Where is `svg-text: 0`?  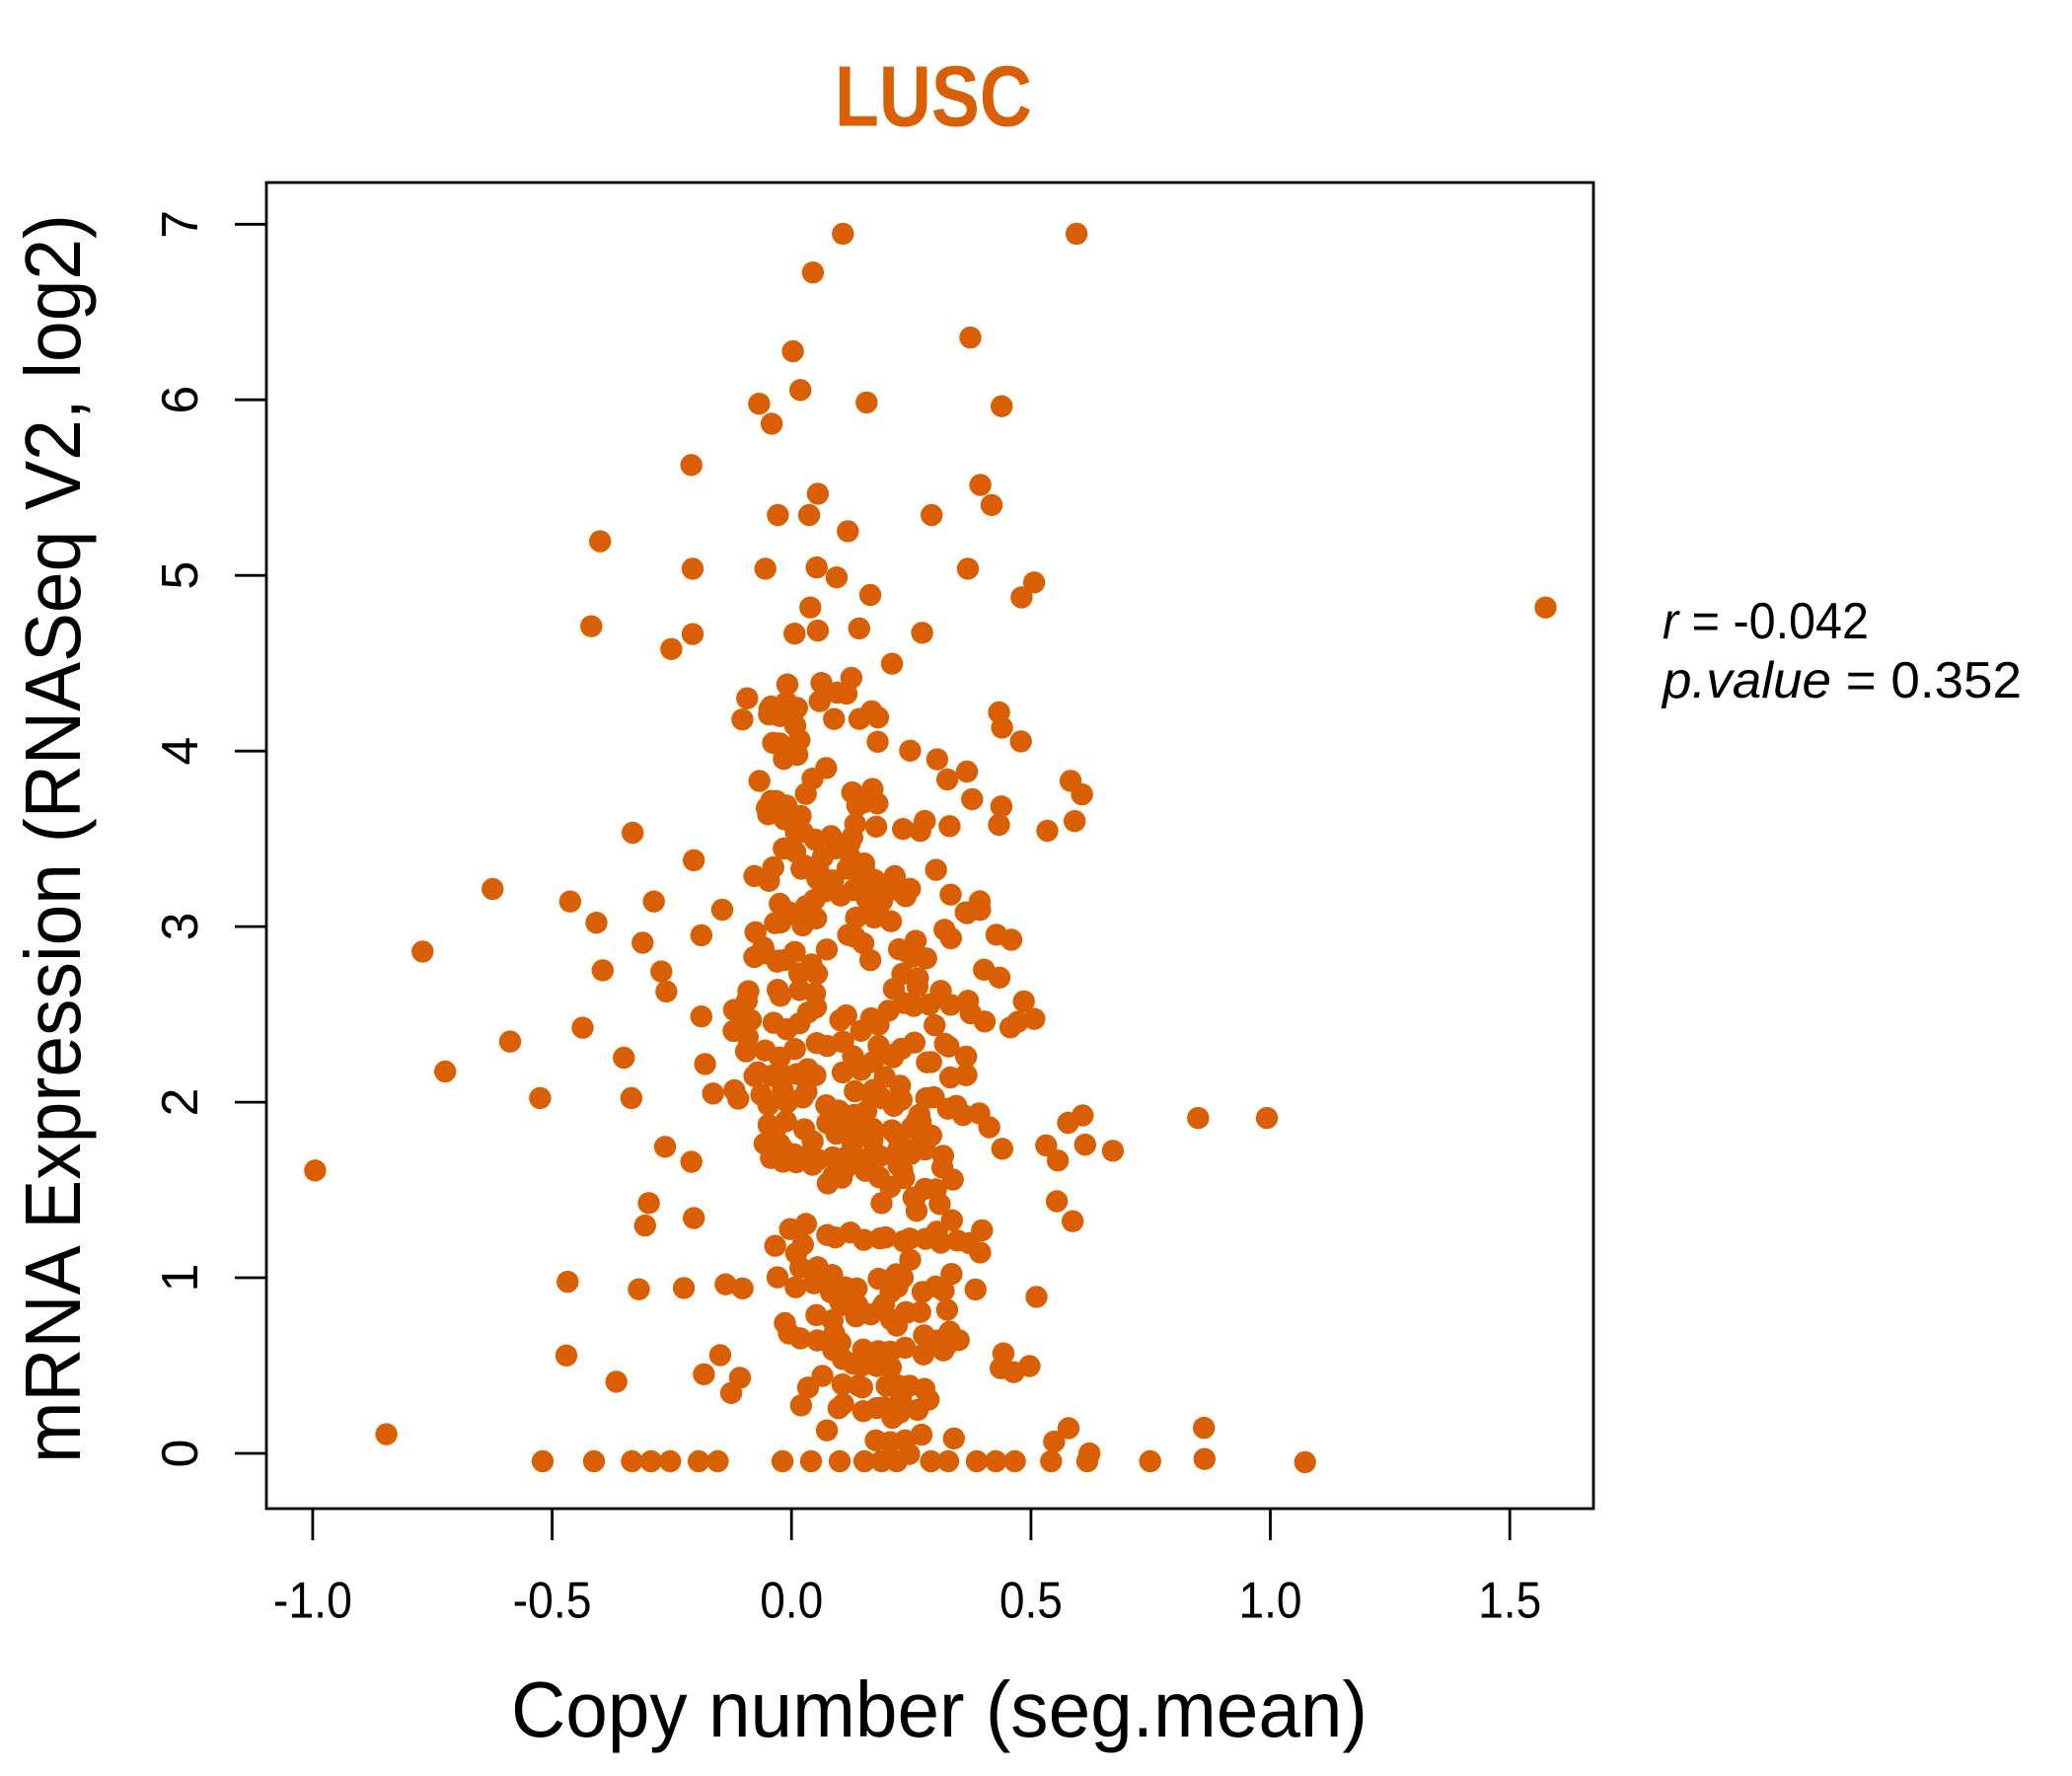 svg-text: 0 is located at coordinates (180, 1454).